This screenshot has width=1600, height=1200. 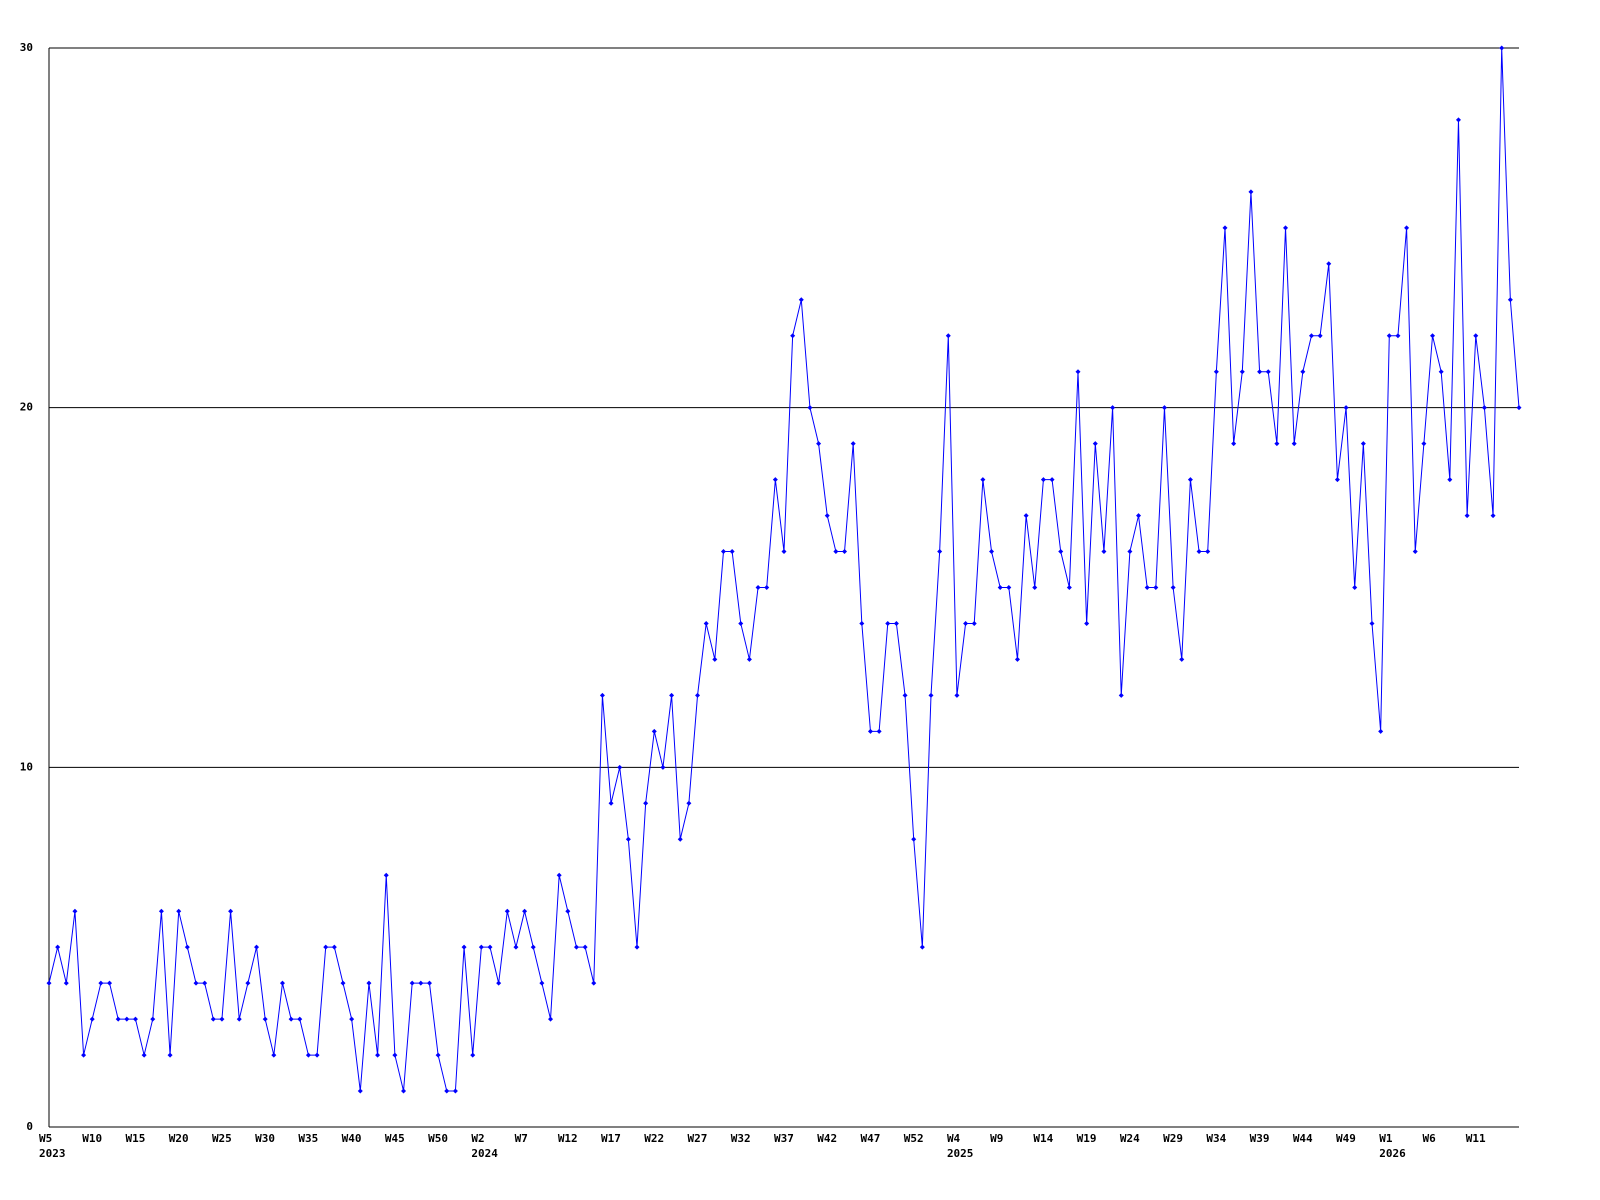 What do you see at coordinates (29, 1126) in the screenshot?
I see `y-tick-label: 0` at bounding box center [29, 1126].